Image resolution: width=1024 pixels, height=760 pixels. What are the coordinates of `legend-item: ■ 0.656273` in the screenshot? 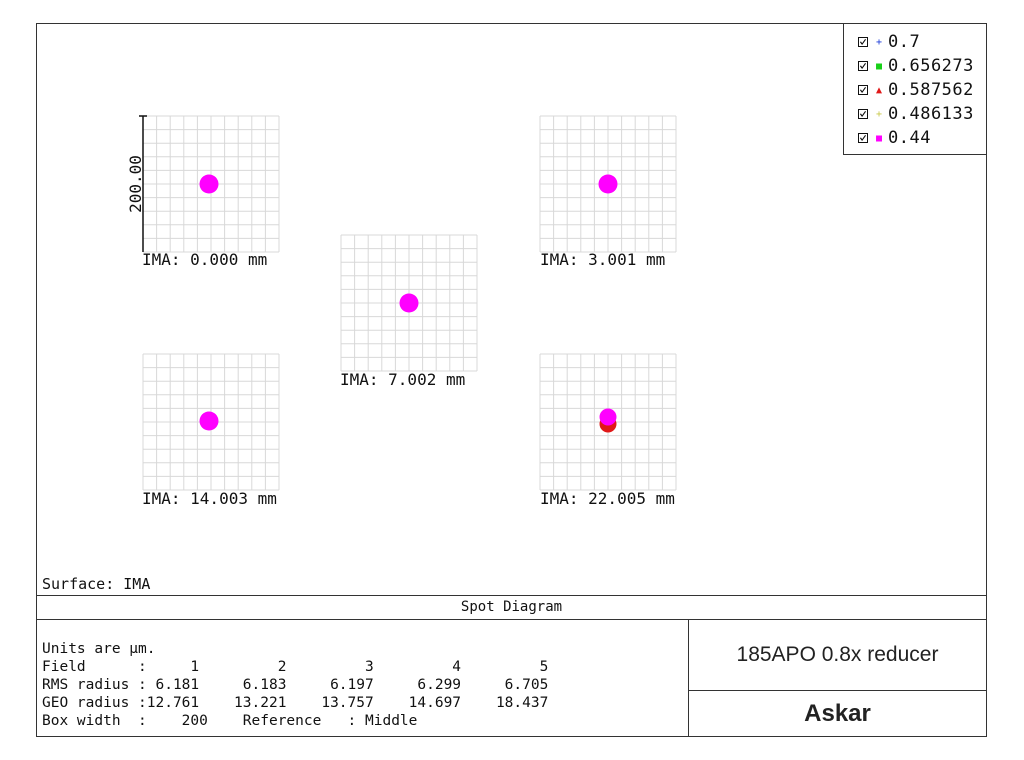 It's located at (916, 66).